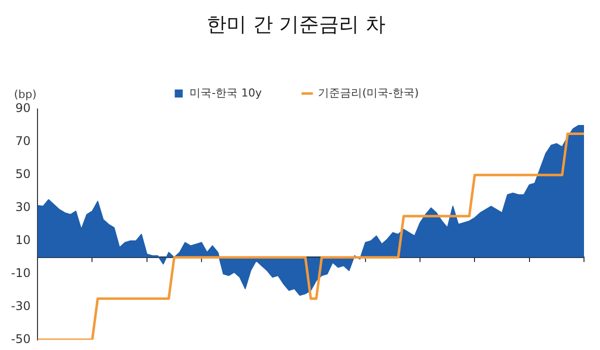 This screenshot has width=600, height=350. What do you see at coordinates (20, 305) in the screenshot?
I see `y-tick-label: -30` at bounding box center [20, 305].